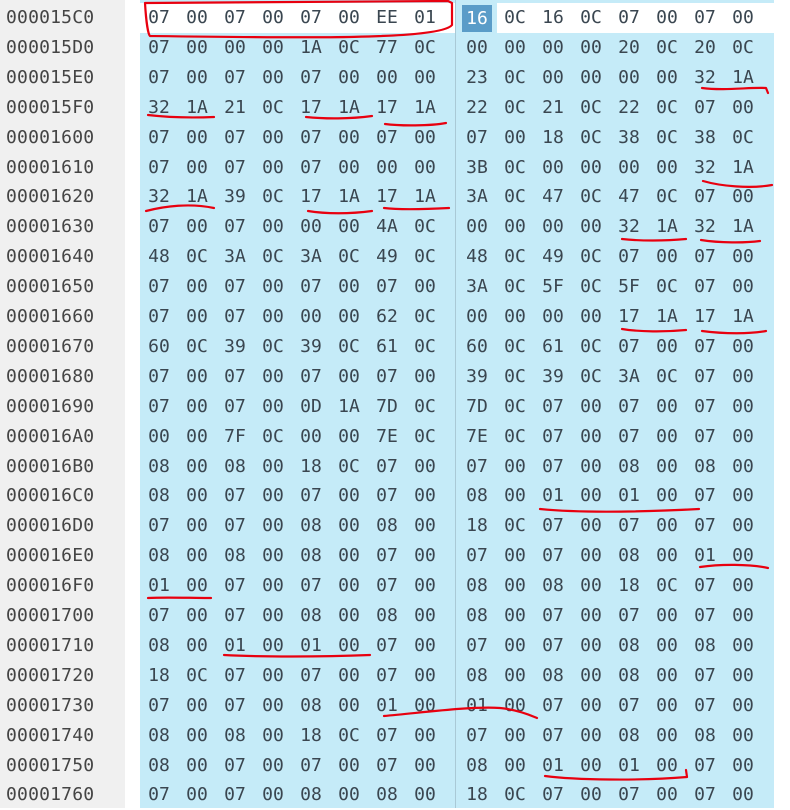  Describe the element at coordinates (629, 196) in the screenshot. I see `hex-byte: 47` at that location.